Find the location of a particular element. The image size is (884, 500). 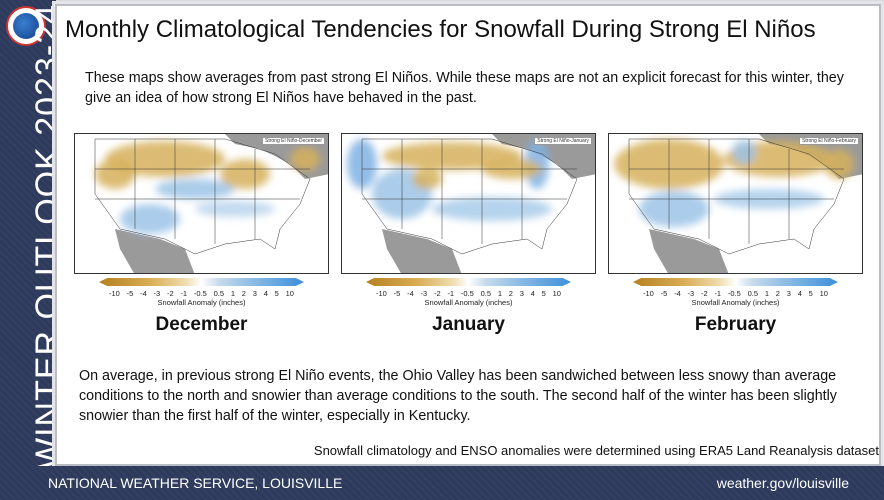

snowfall-map-january: Strong El Niño-January is located at coordinates (468, 203).